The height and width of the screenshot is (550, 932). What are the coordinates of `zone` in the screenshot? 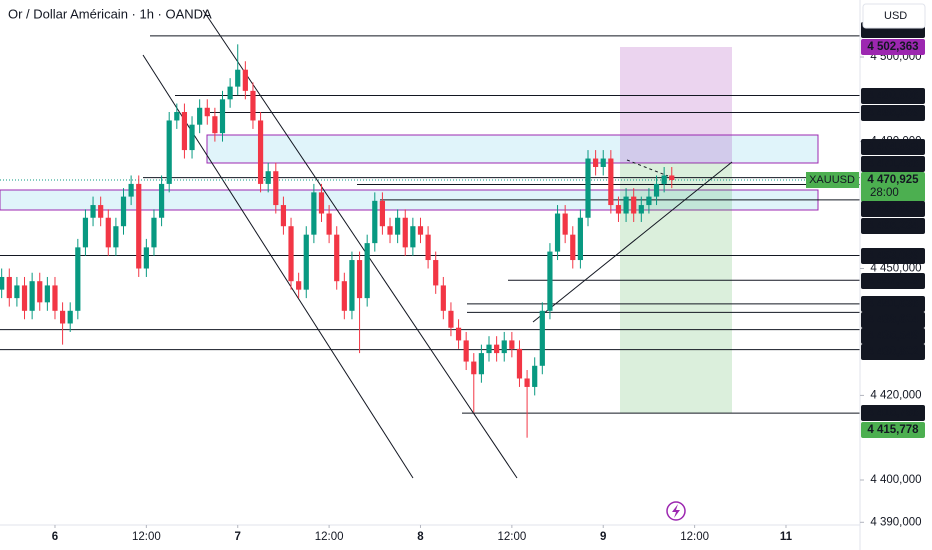 It's located at (512, 149).